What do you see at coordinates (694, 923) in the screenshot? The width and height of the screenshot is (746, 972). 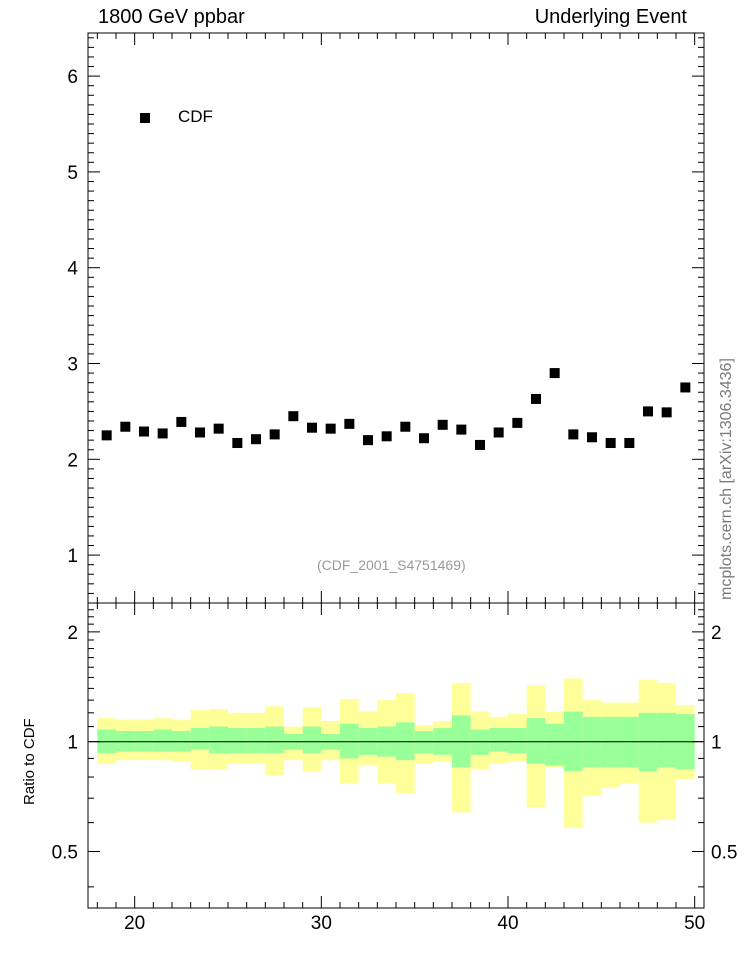 I see `x-tick-label: 50` at bounding box center [694, 923].